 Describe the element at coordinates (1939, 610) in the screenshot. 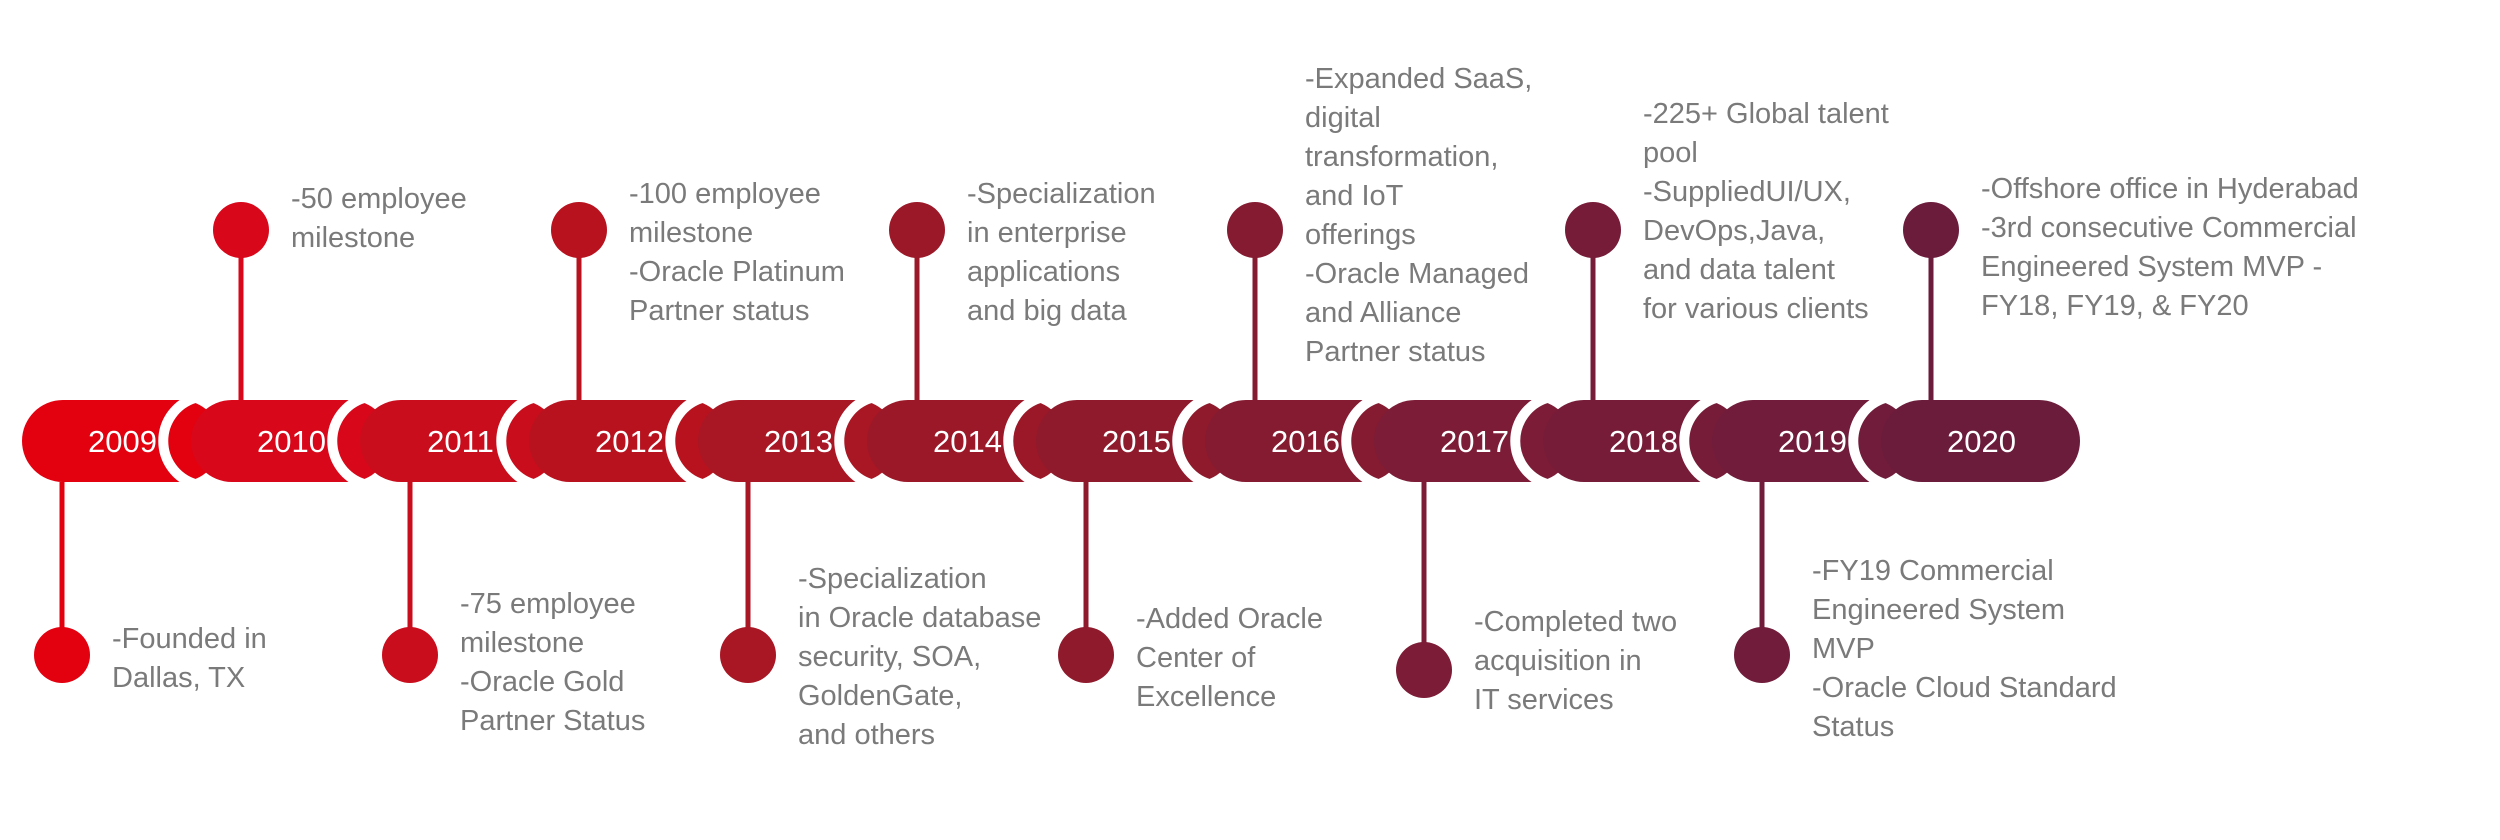

I see `milestone-note-line: Engineered System` at that location.